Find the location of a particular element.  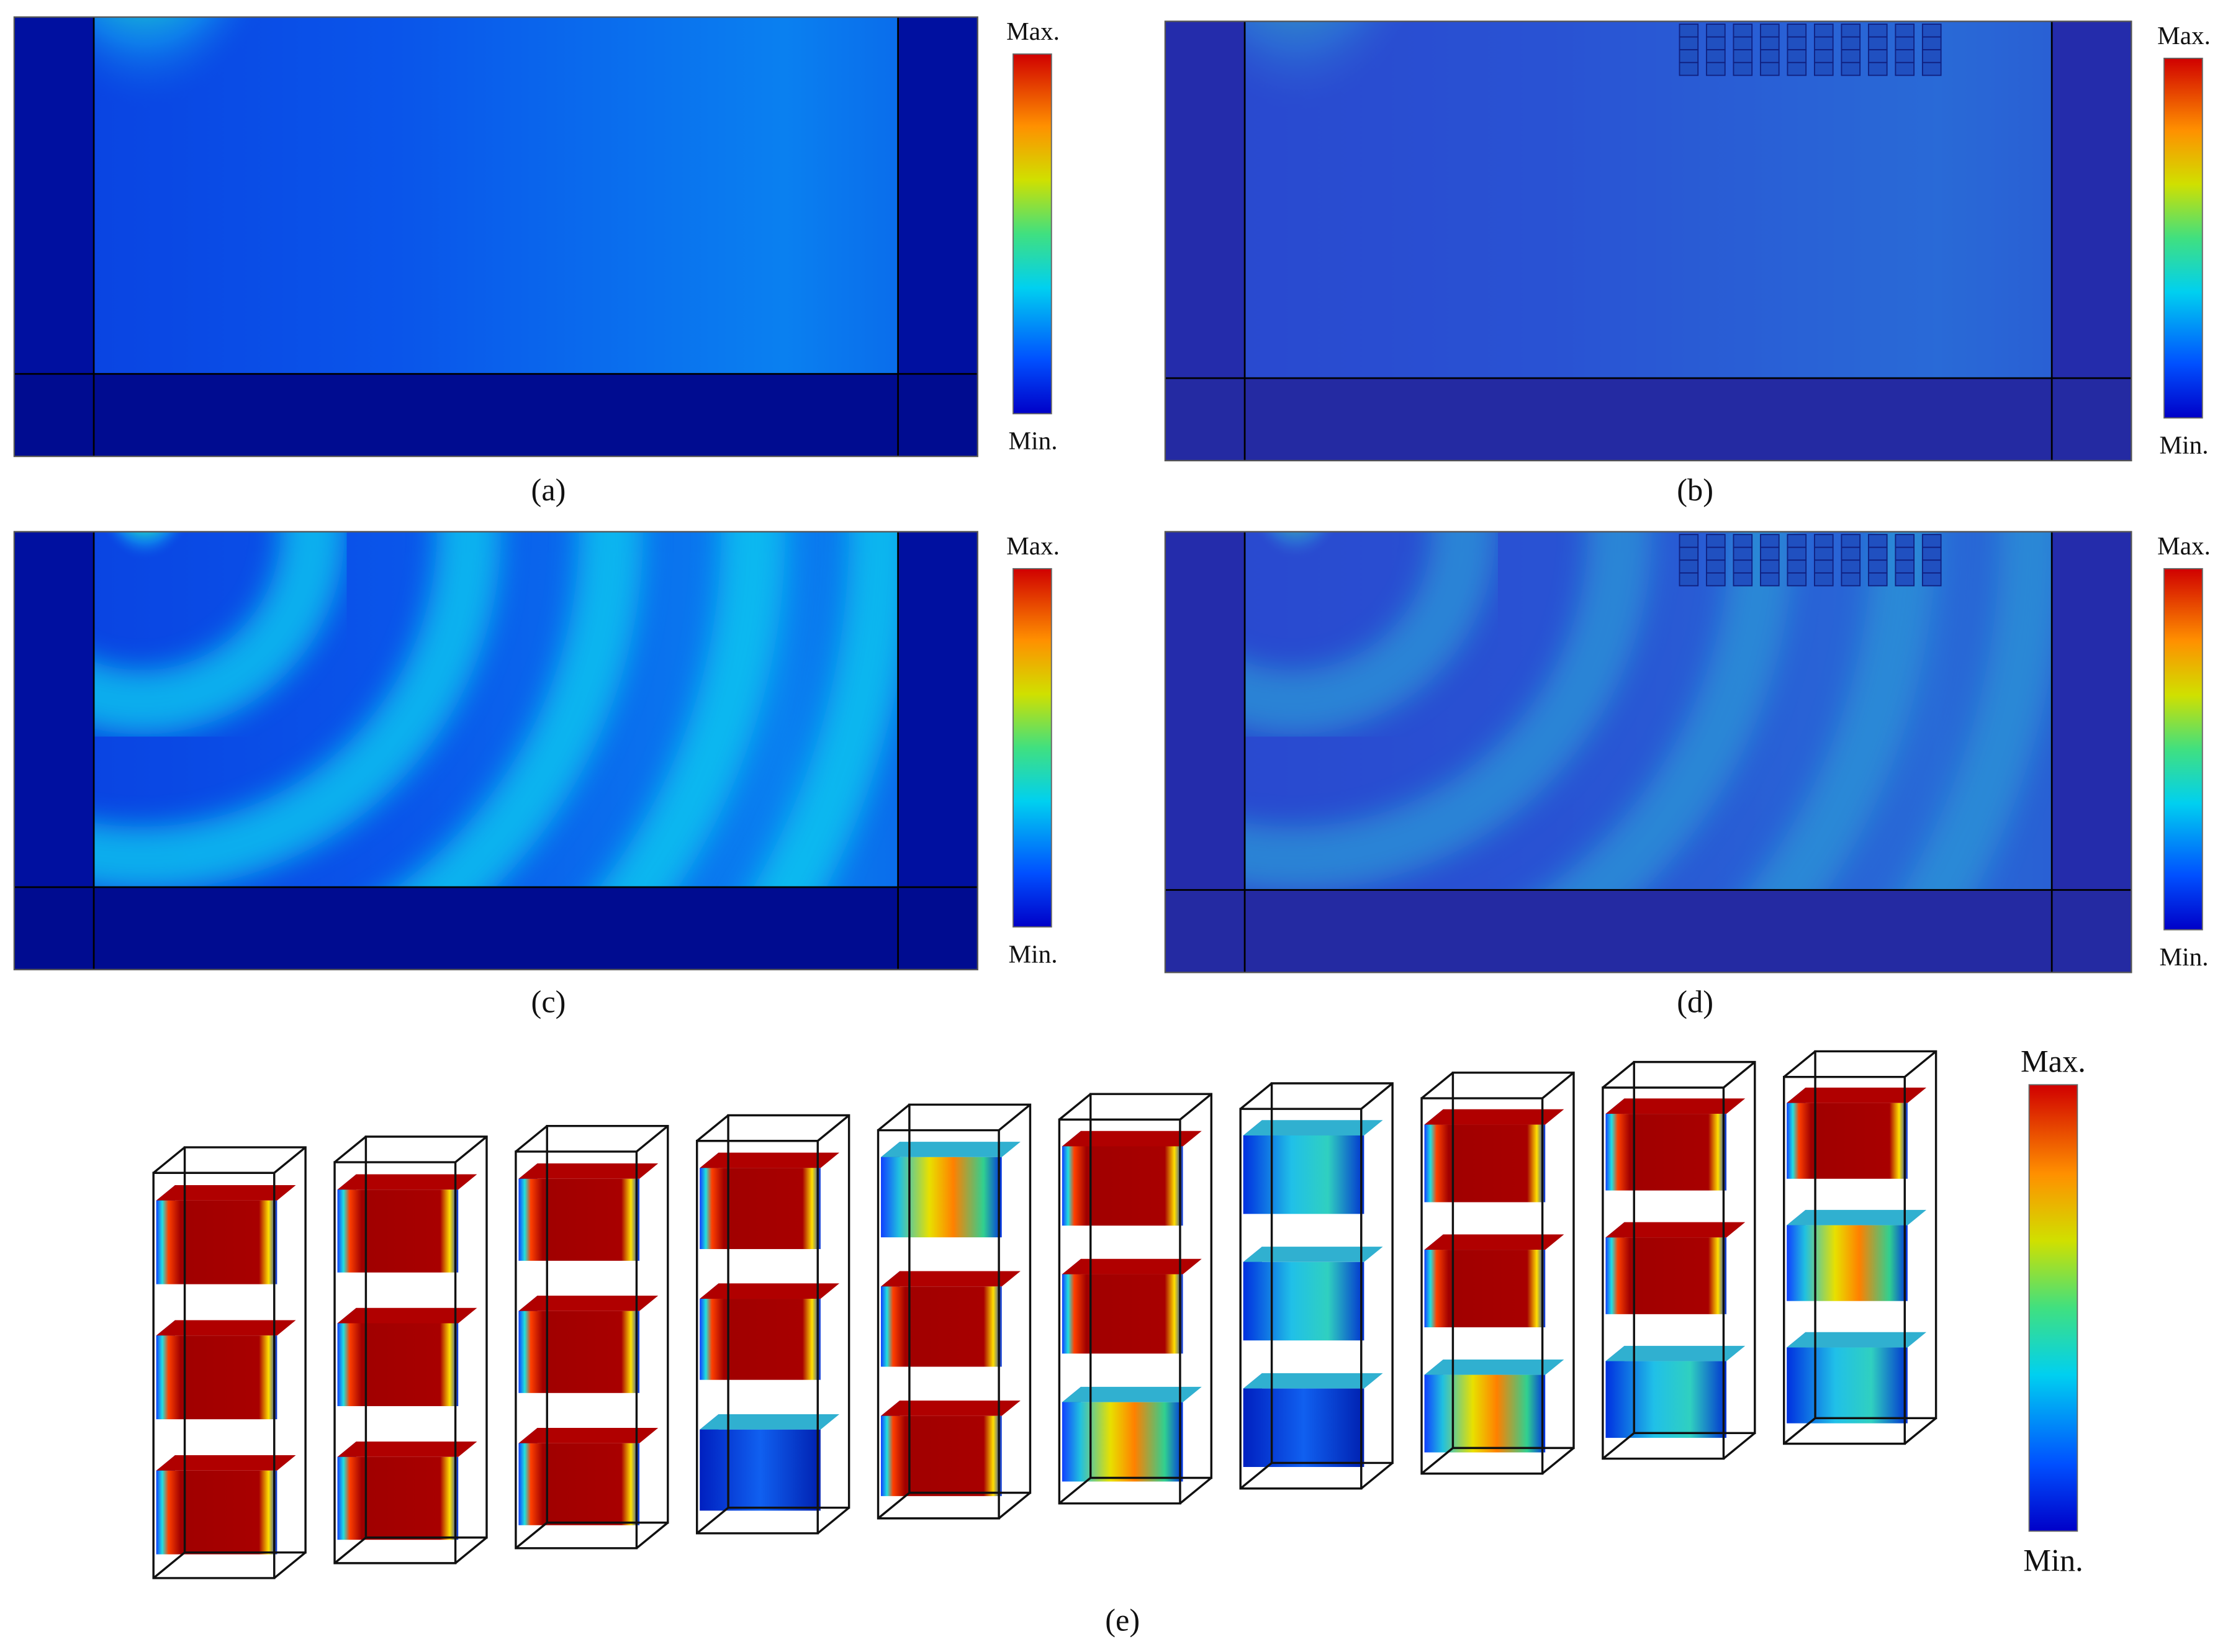

field-panel: Max. Min. (c) is located at coordinates (536, 775).